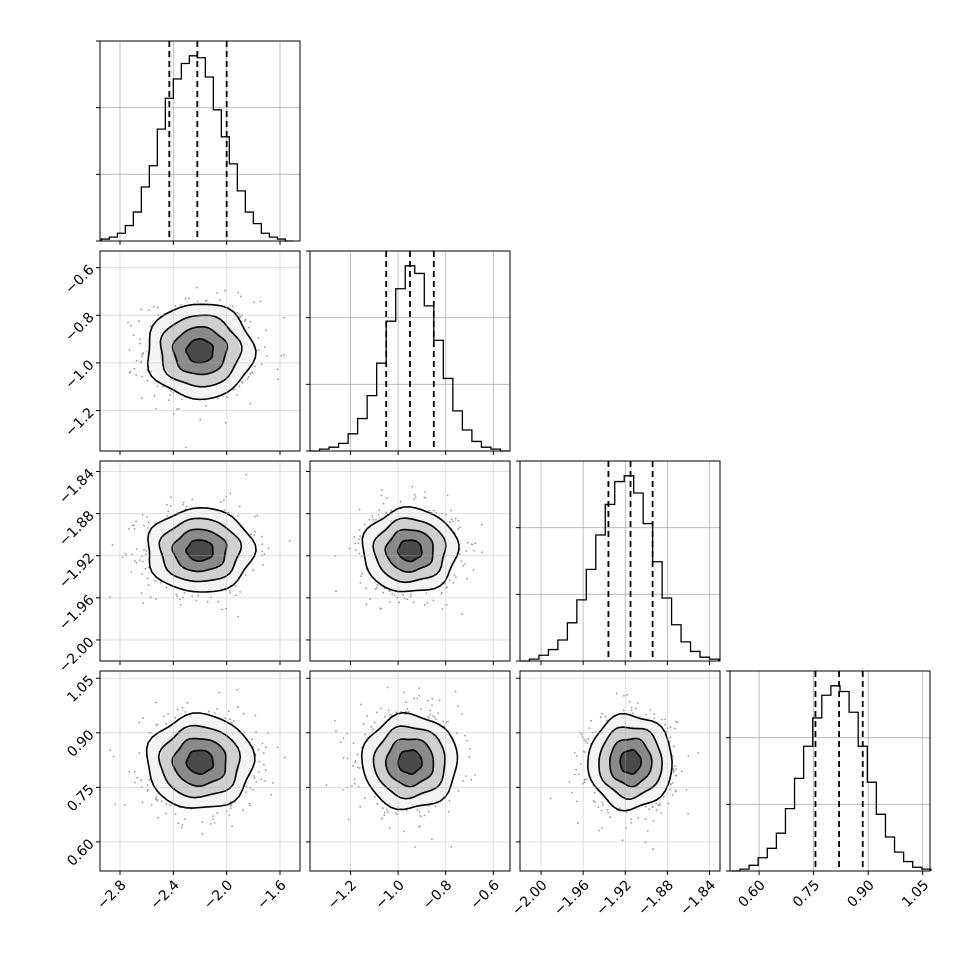 Image resolution: width=970 pixels, height=970 pixels. What do you see at coordinates (79, 327) in the screenshot?
I see `y-tick-label: −0.8` at bounding box center [79, 327].